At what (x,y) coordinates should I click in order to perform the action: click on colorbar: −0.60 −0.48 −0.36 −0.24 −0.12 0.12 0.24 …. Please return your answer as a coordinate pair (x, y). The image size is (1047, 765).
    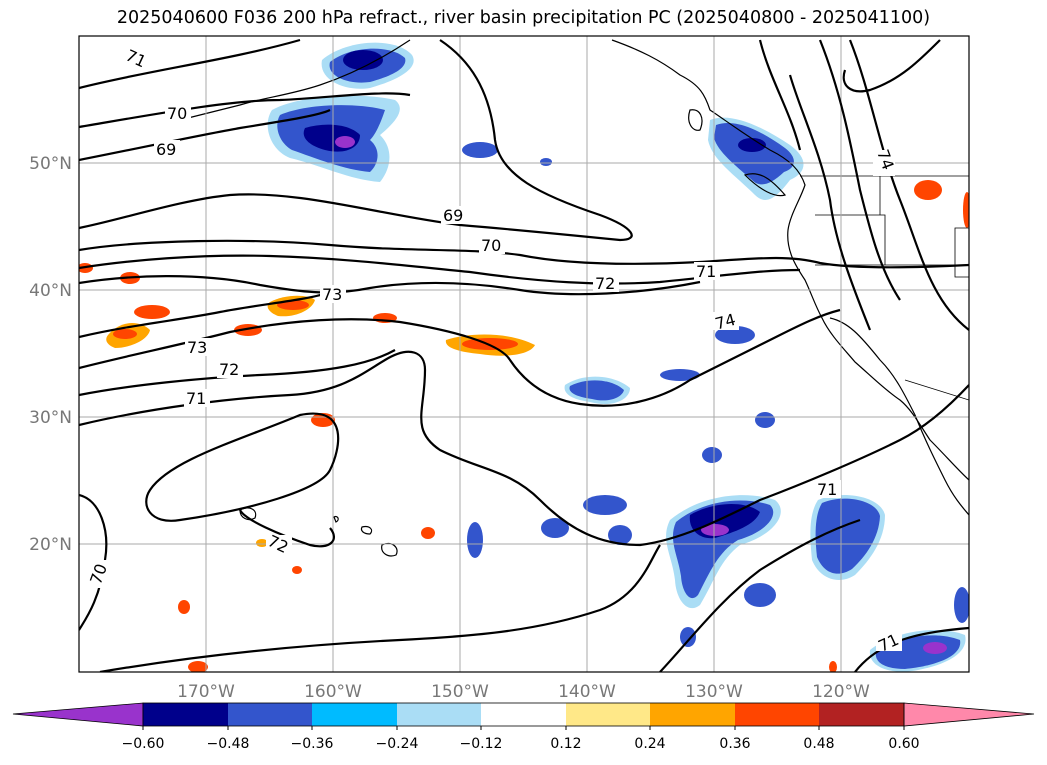
    Looking at the image, I should click on (523, 727).